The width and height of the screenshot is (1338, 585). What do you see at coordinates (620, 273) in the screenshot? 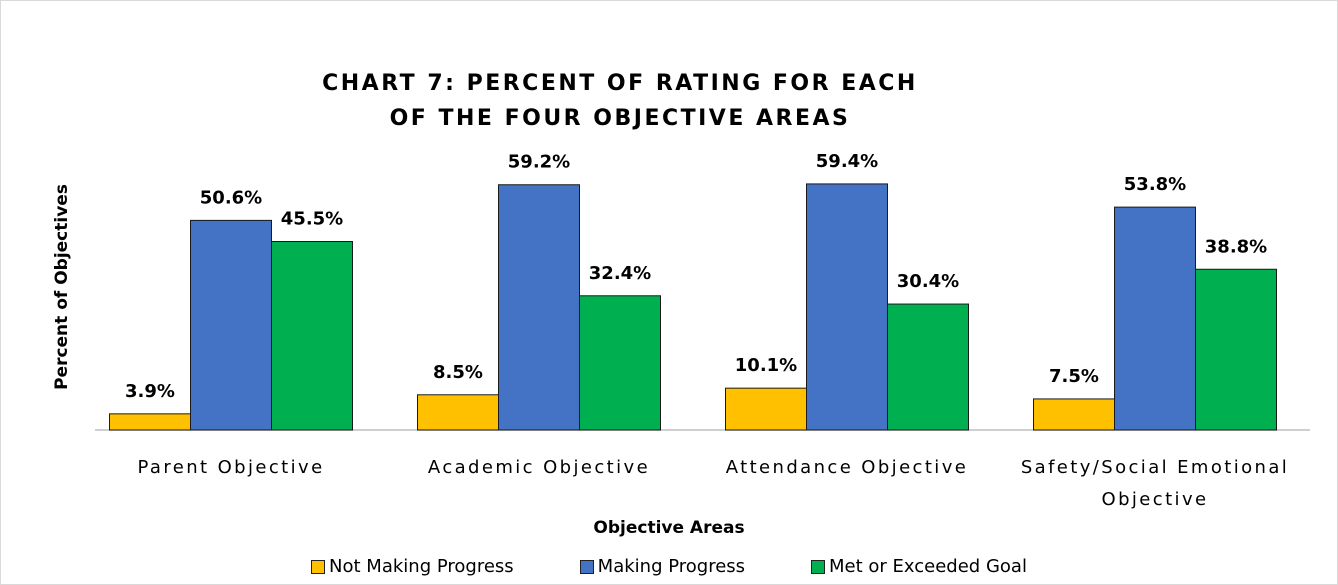
I see `data-label: 32.4%` at bounding box center [620, 273].